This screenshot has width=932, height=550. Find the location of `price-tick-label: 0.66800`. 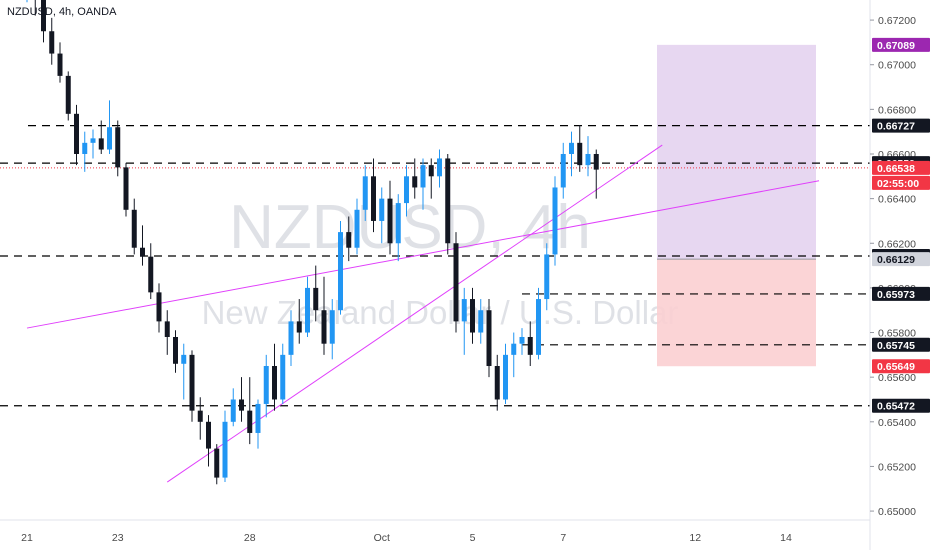

price-tick-label: 0.66800 is located at coordinates (897, 110).